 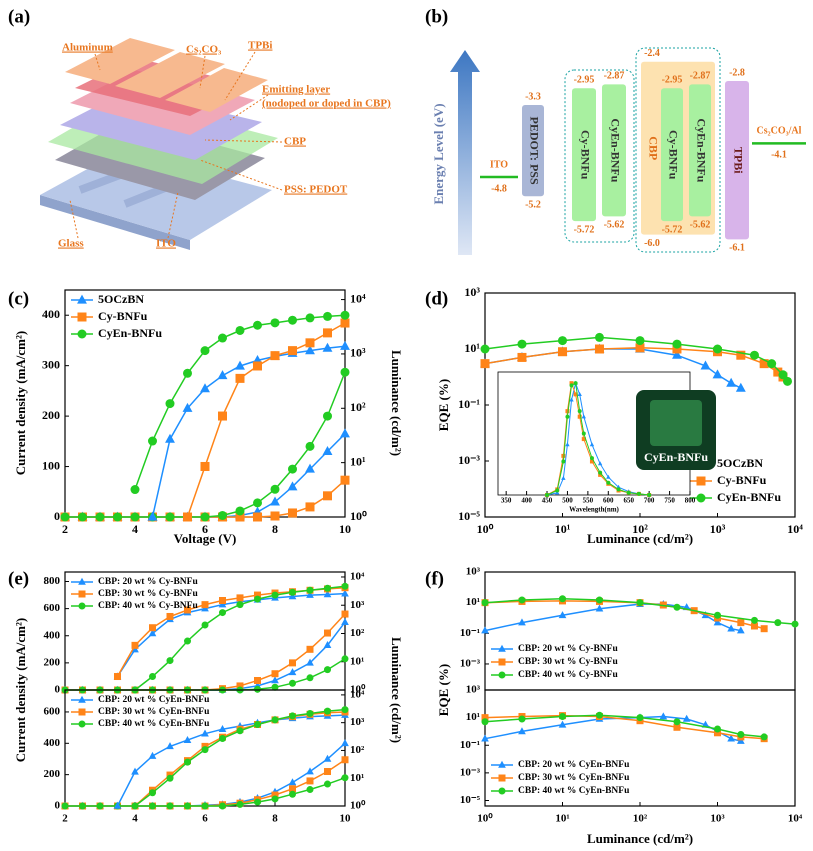 I want to click on y-tick-label: 0, so click(x=57, y=516).